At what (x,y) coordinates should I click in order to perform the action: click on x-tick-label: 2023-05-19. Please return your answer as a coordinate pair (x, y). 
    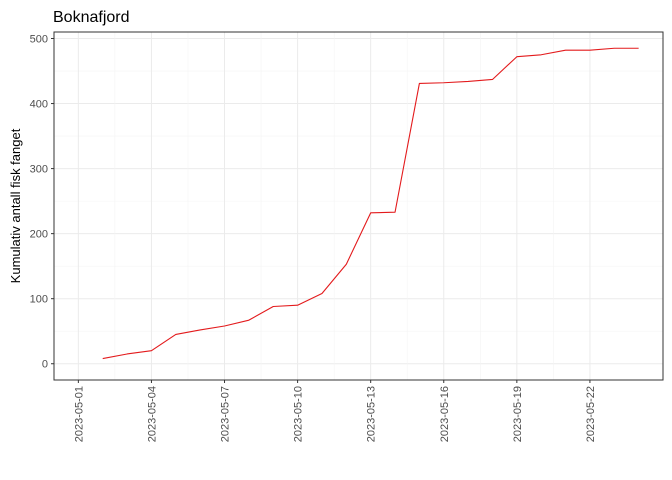
    Looking at the image, I should click on (518, 414).